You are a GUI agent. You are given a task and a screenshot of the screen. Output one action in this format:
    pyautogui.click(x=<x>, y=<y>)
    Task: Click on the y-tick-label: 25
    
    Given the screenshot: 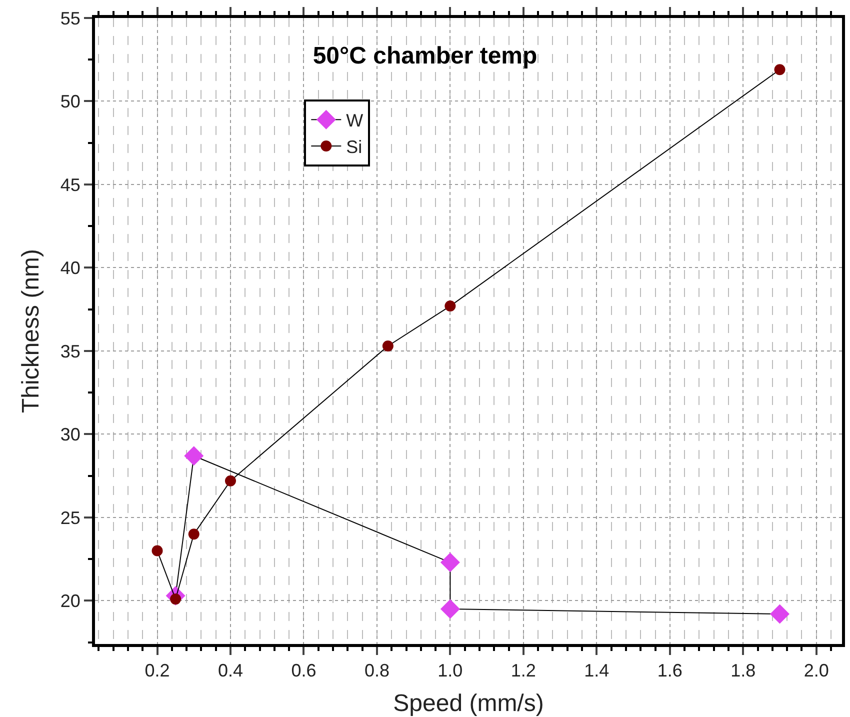 What is the action you would take?
    pyautogui.click(x=70, y=518)
    